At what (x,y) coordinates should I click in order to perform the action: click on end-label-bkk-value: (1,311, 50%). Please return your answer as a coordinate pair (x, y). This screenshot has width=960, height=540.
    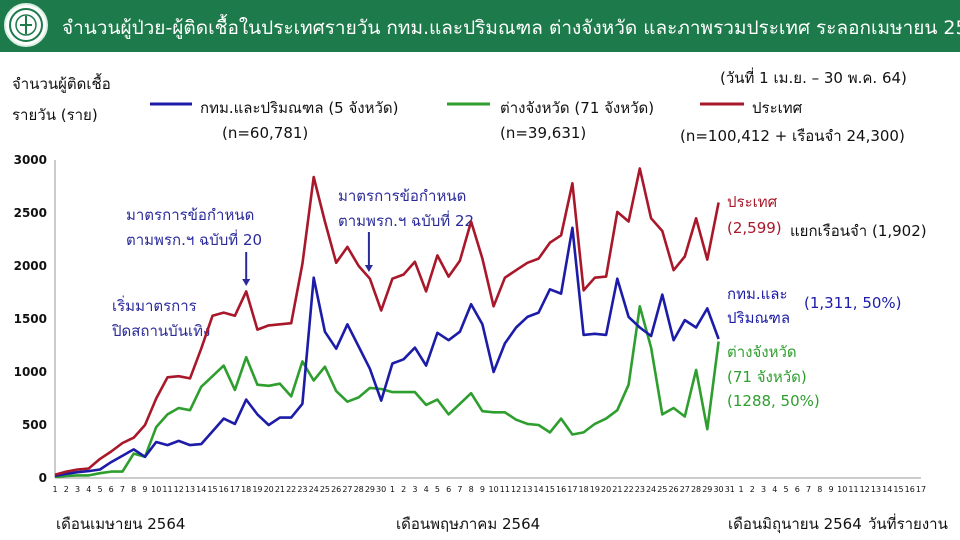
    Looking at the image, I should click on (853, 303).